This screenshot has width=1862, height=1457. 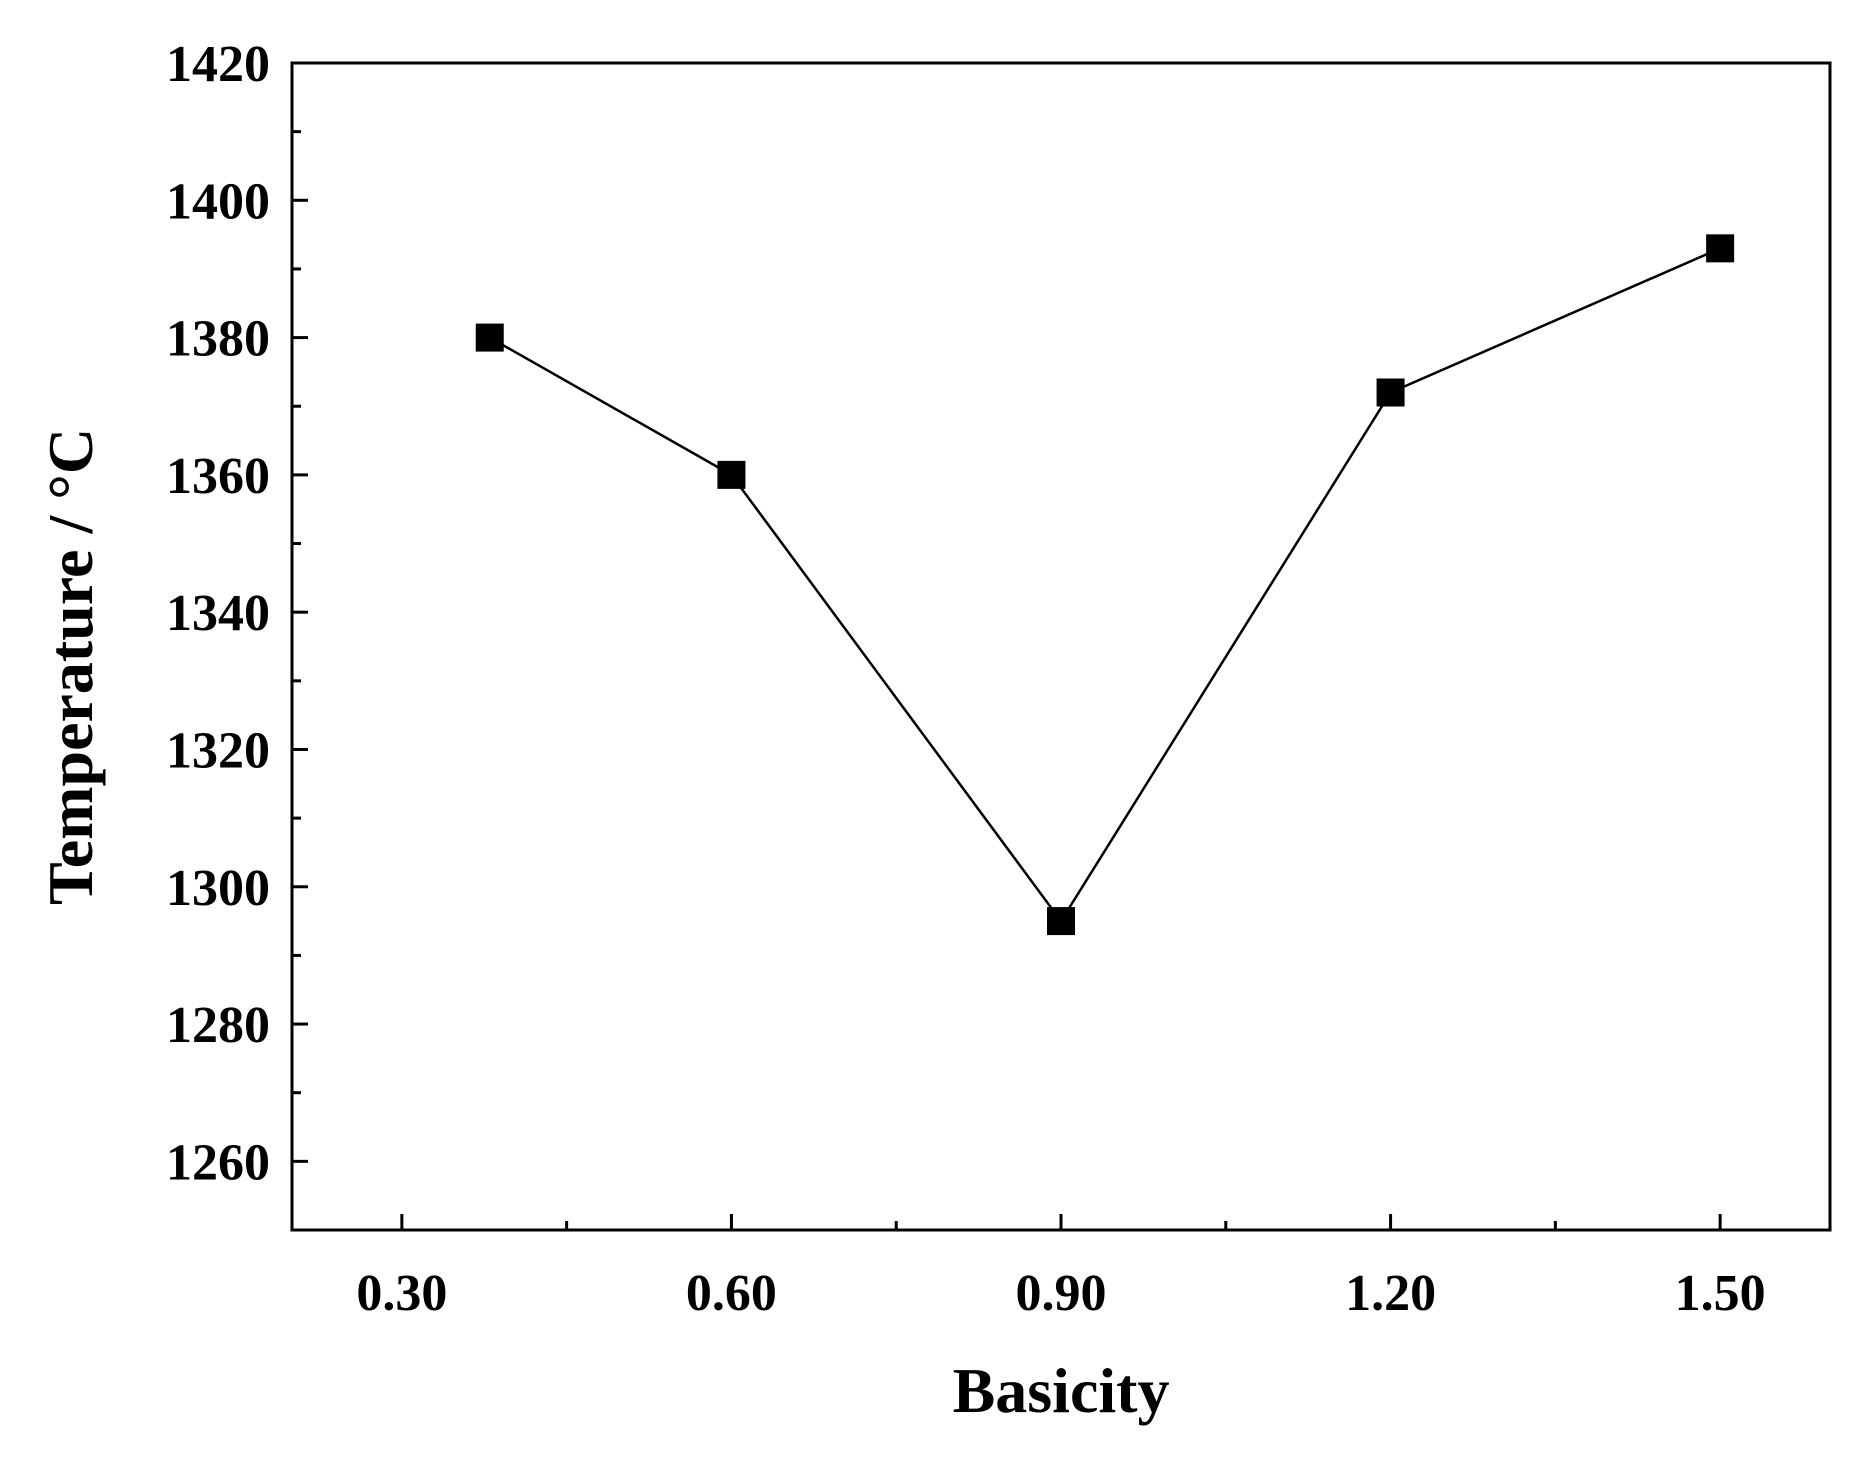 I want to click on x-tick-label: 0.90, so click(x=1061, y=1293).